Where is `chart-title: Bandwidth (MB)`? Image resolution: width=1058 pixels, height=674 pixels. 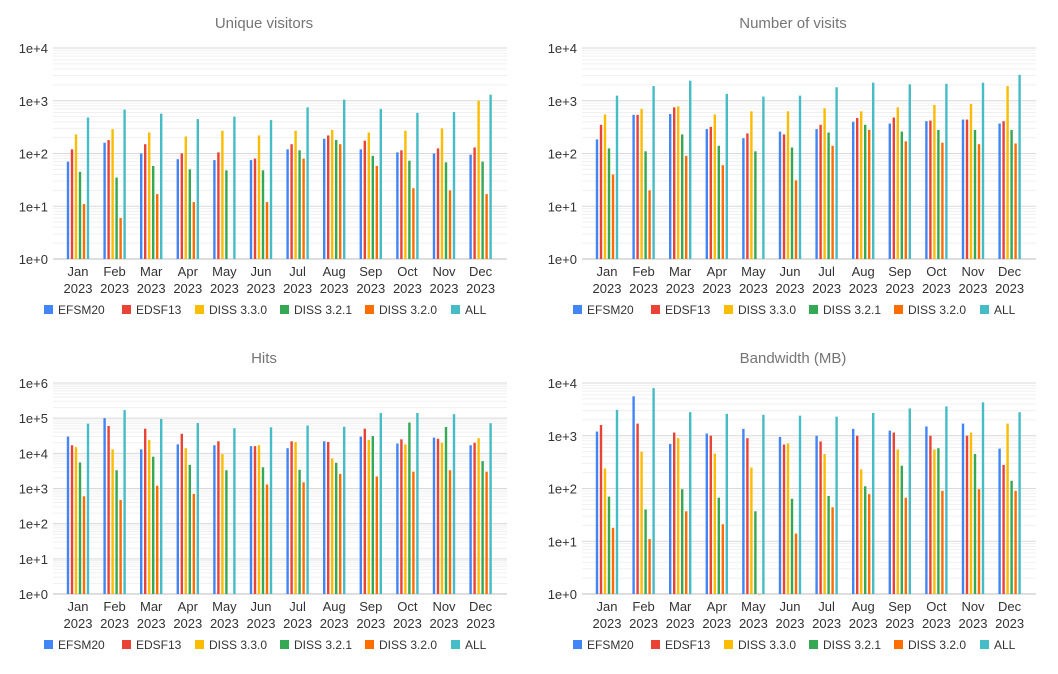
chart-title: Bandwidth (MB) is located at coordinates (793, 358).